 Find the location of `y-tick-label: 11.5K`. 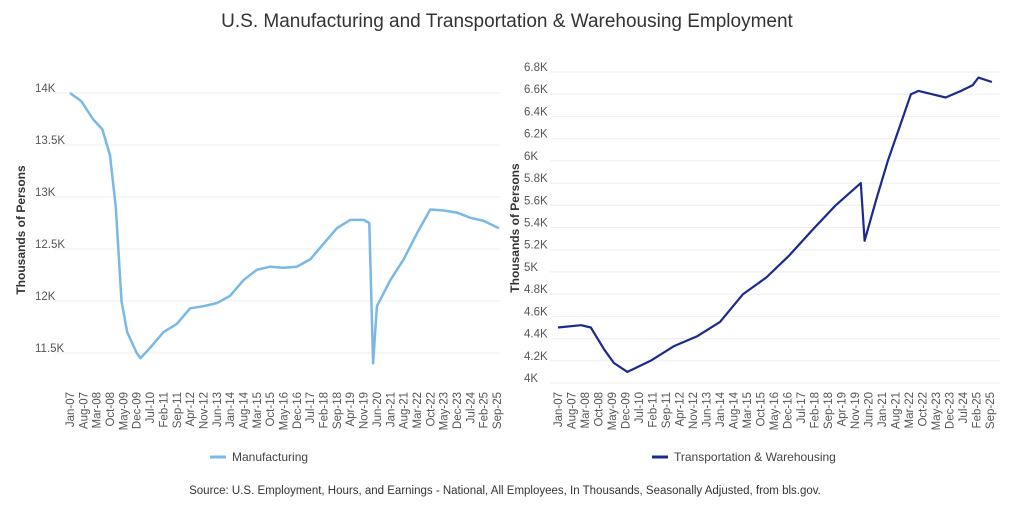

y-tick-label: 11.5K is located at coordinates (50, 349).